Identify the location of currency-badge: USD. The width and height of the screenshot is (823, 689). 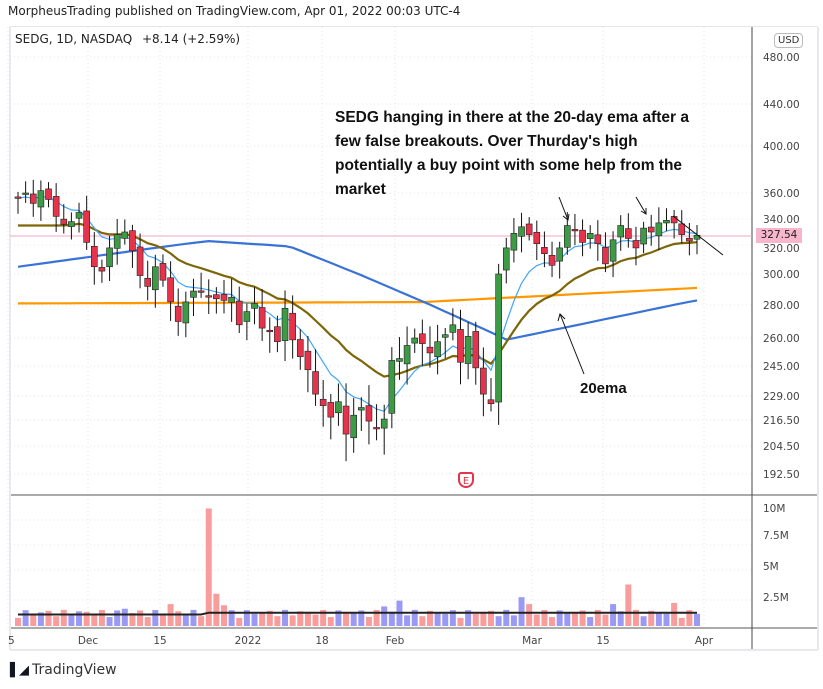
(789, 40).